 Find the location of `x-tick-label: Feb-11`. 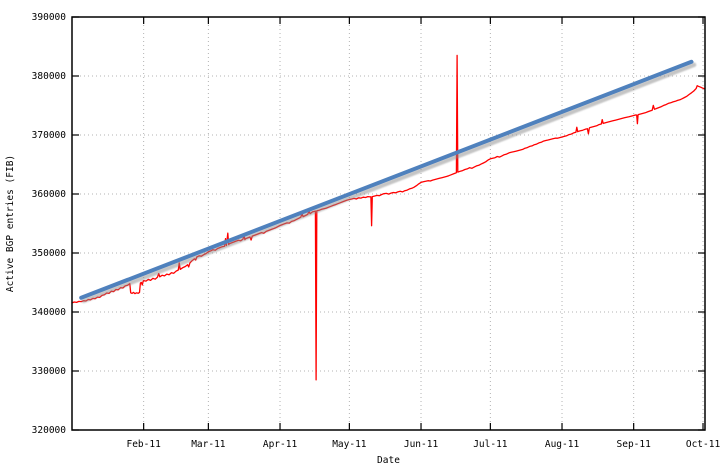

x-tick-label: Feb-11 is located at coordinates (143, 444).